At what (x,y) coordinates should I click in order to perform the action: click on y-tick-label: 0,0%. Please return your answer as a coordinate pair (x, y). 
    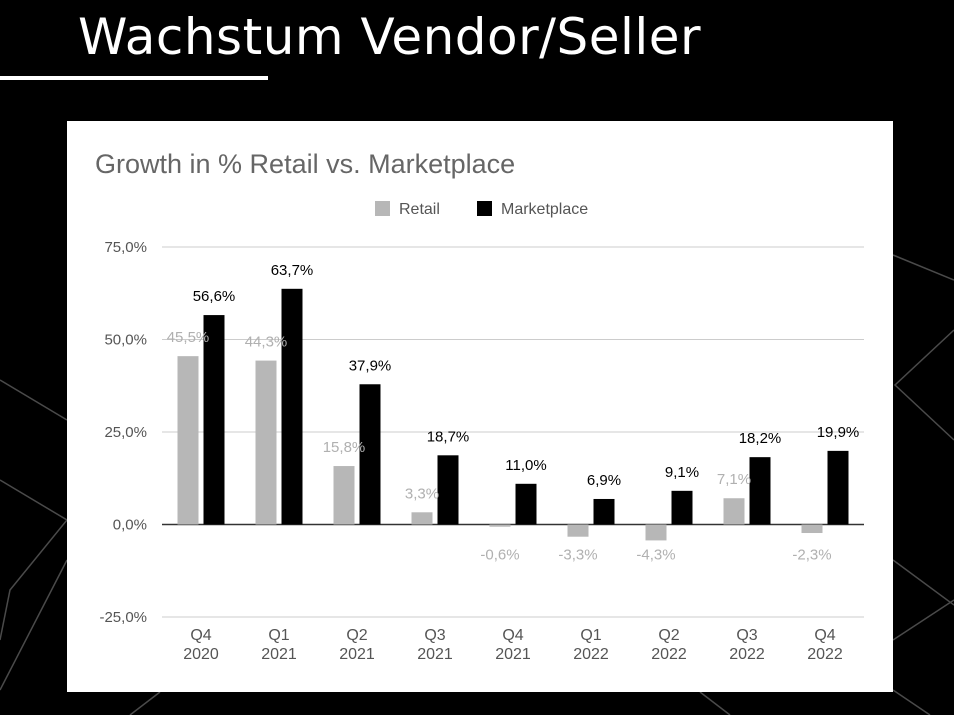
    Looking at the image, I should click on (130, 525).